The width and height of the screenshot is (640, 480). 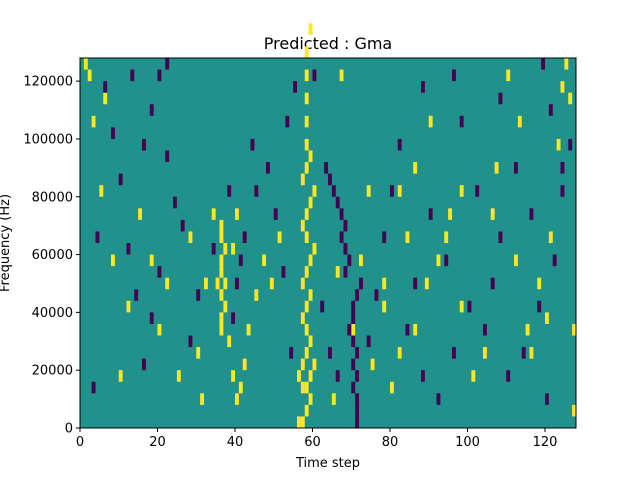 What do you see at coordinates (390, 442) in the screenshot?
I see `x-tick-label: 80` at bounding box center [390, 442].